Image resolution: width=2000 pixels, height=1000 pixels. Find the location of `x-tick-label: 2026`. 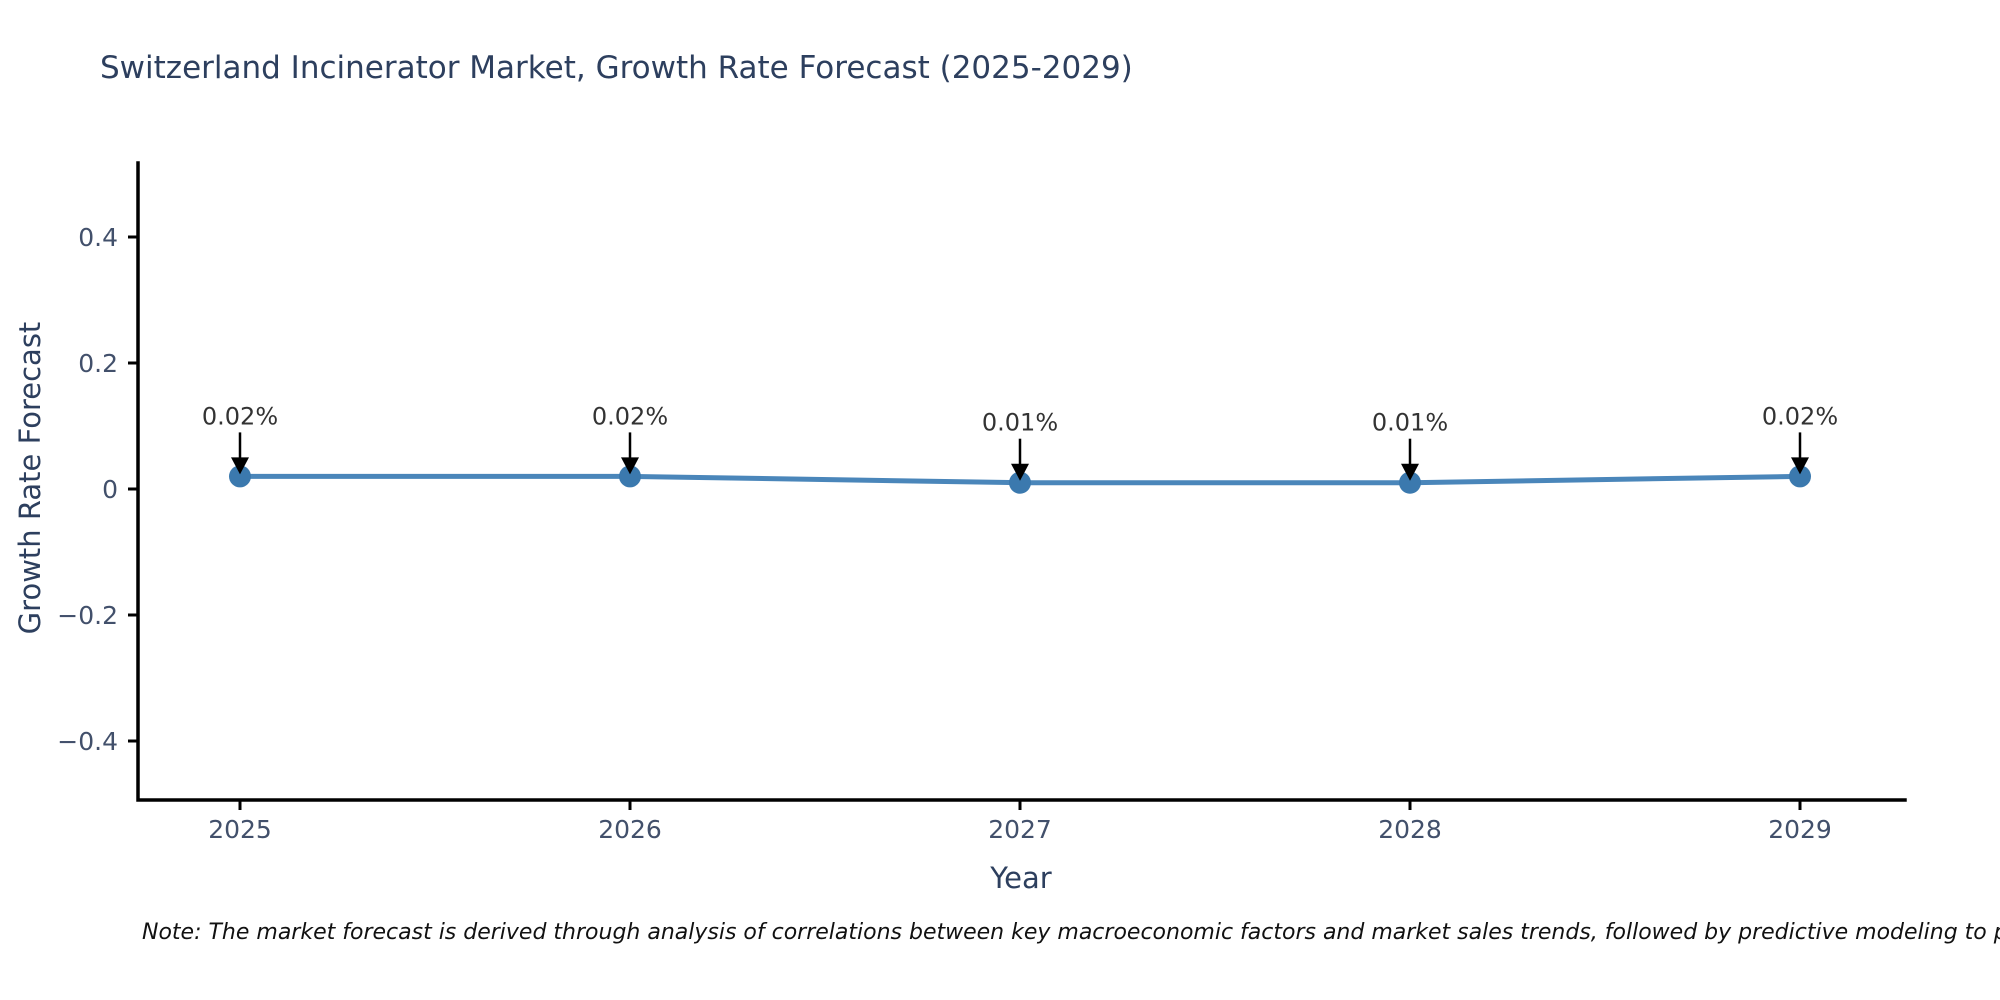

x-tick-label: 2026 is located at coordinates (630, 829).